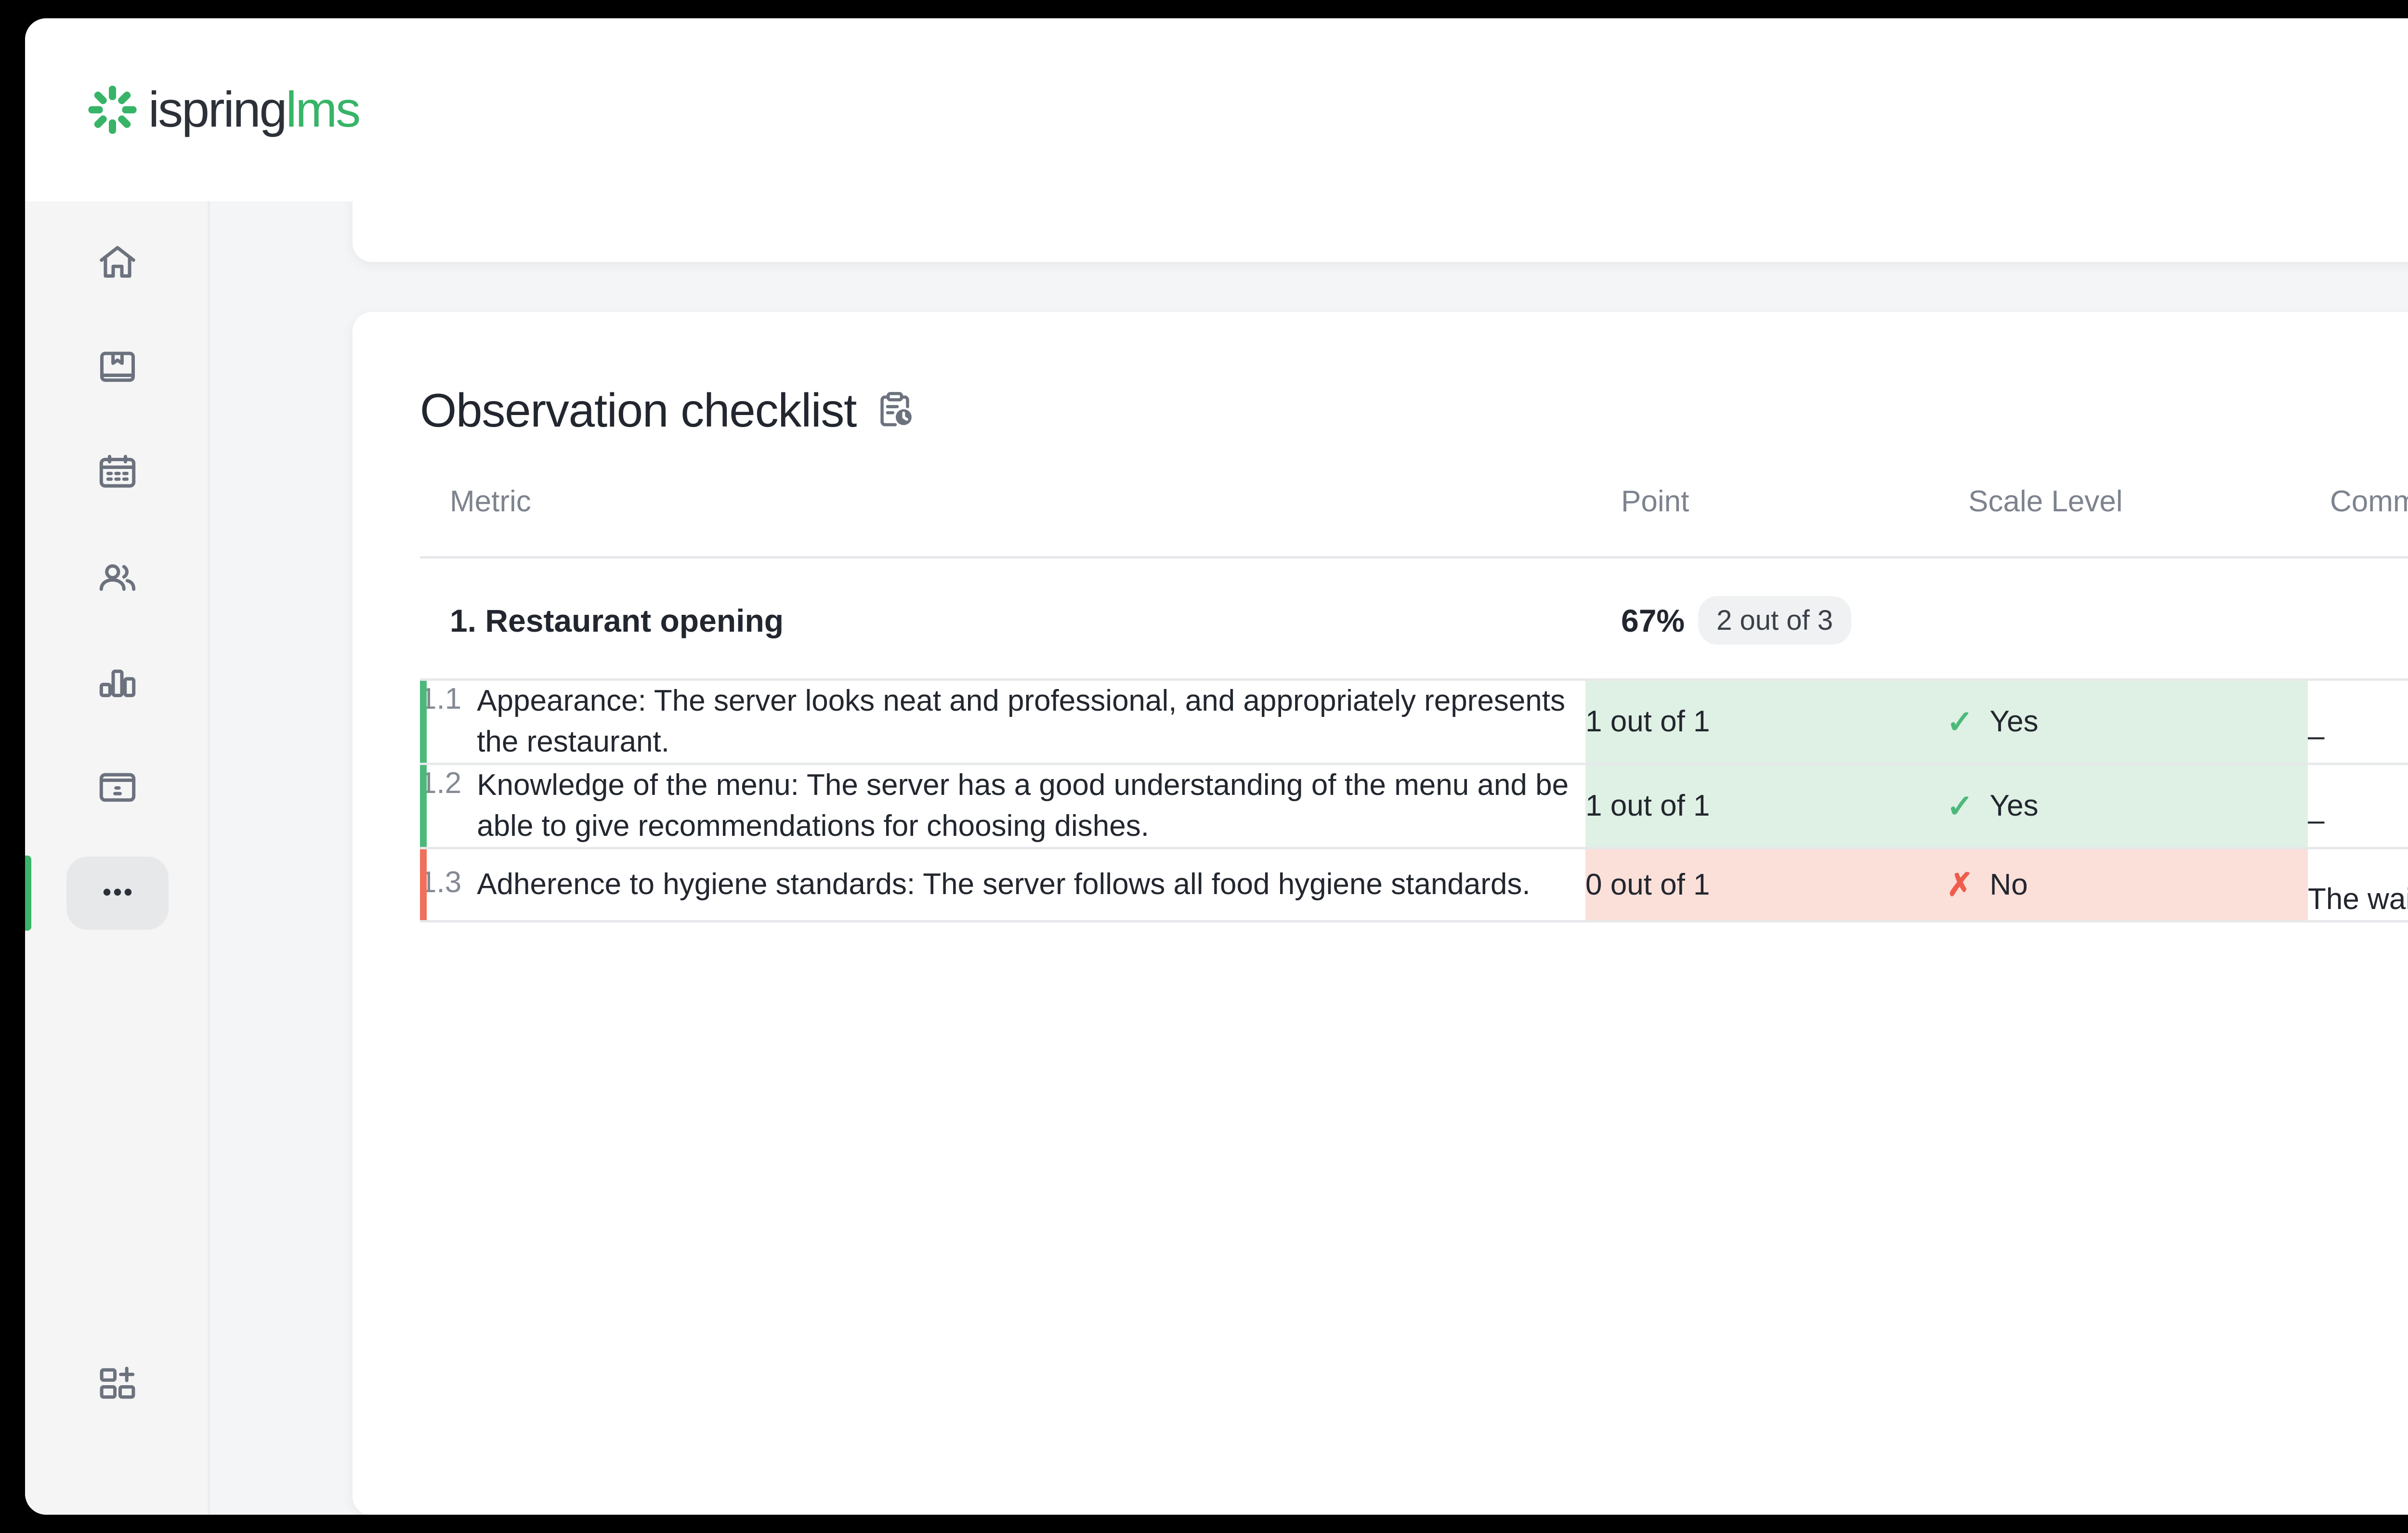 The height and width of the screenshot is (1533, 2408). I want to click on metric-number: 1.1, so click(441, 698).